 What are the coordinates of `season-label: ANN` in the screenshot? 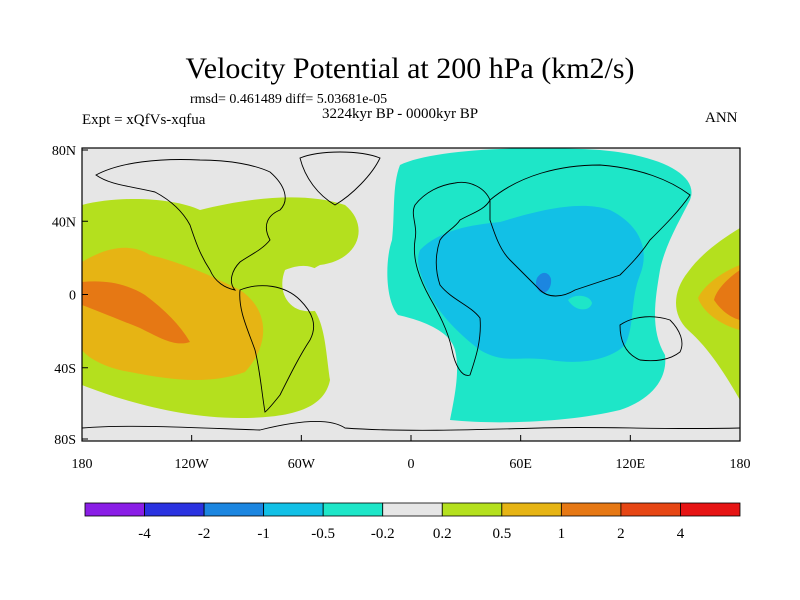 It's located at (721, 118).